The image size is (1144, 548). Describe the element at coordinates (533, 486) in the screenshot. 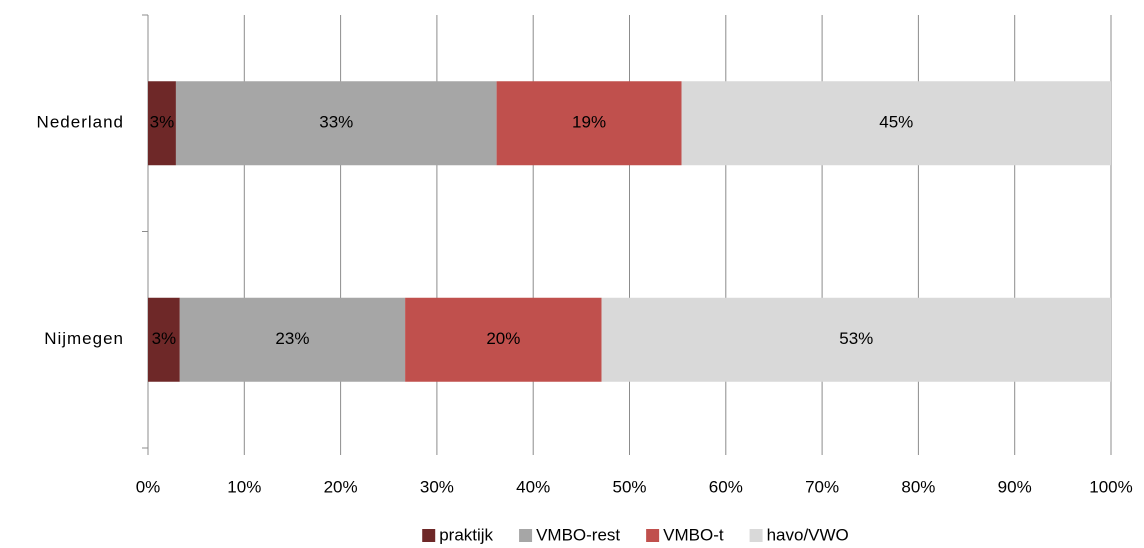

I see `x-tick-label: 40%` at that location.